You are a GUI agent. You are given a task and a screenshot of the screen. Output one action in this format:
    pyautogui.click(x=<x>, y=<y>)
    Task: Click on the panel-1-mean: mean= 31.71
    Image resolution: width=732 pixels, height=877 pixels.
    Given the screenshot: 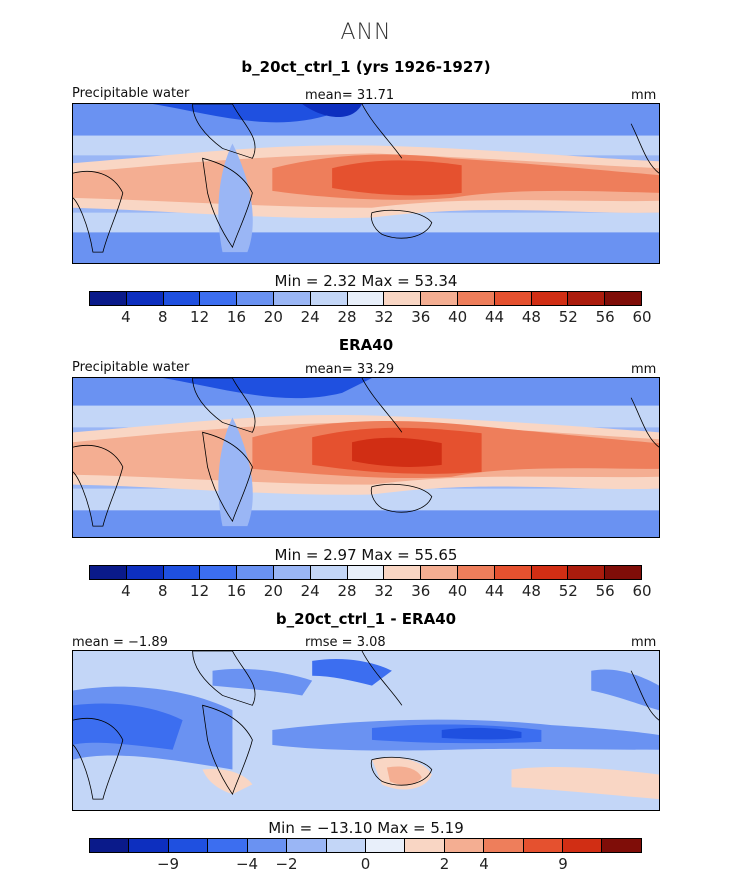 What is the action you would take?
    pyautogui.click(x=350, y=95)
    